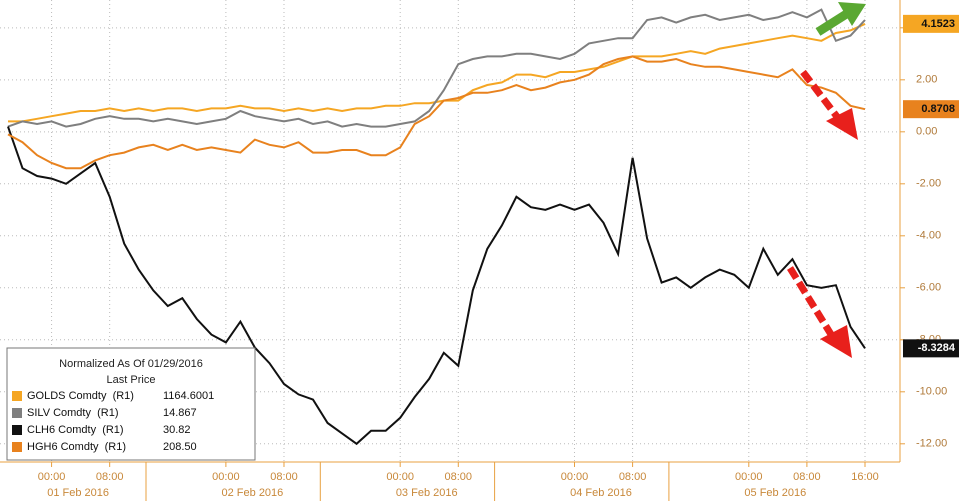  I want to click on x-group-label: 05 Feb 2016, so click(775, 493).